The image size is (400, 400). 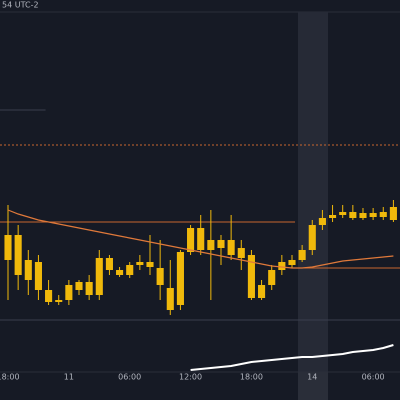 I want to click on x-tick-label: 12:00, so click(x=190, y=377).